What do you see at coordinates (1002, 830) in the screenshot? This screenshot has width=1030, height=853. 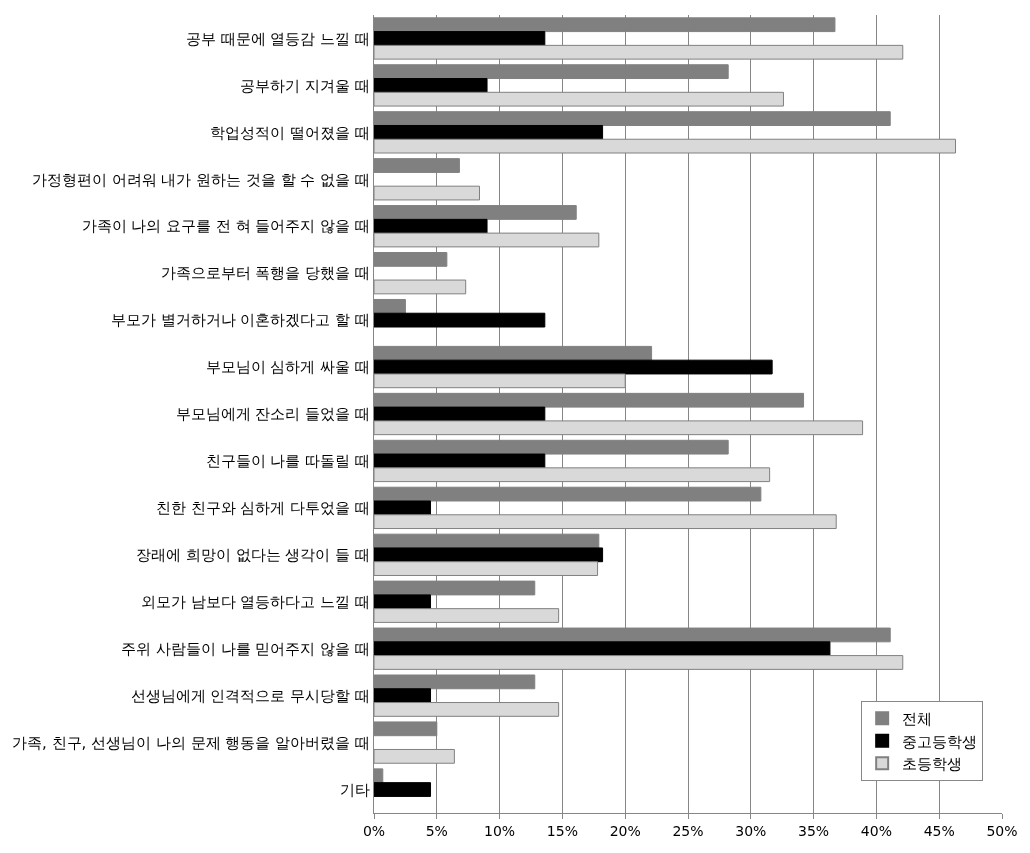 I see `x-tick-label: 50%` at bounding box center [1002, 830].